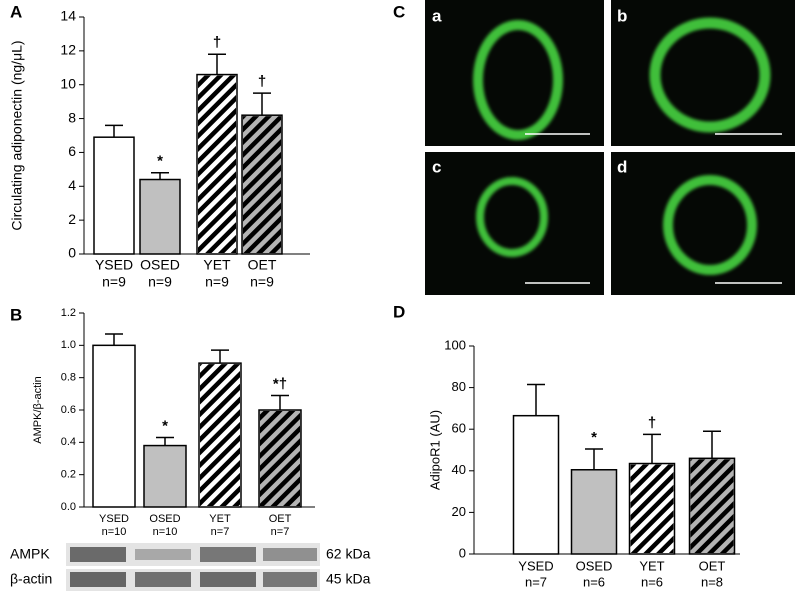 This screenshot has width=795, height=591. What do you see at coordinates (436, 166) in the screenshot?
I see `image-label: c` at bounding box center [436, 166].